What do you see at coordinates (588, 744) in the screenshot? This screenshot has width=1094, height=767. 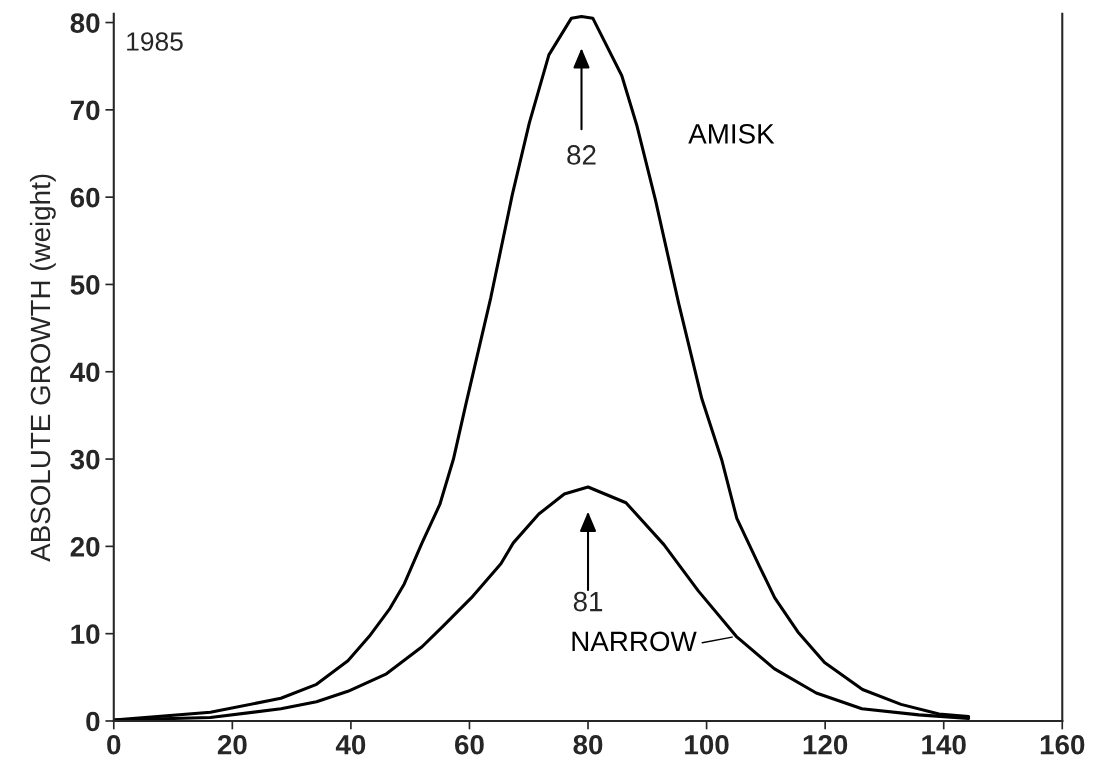 I see `x-tick-label: 80` at bounding box center [588, 744].